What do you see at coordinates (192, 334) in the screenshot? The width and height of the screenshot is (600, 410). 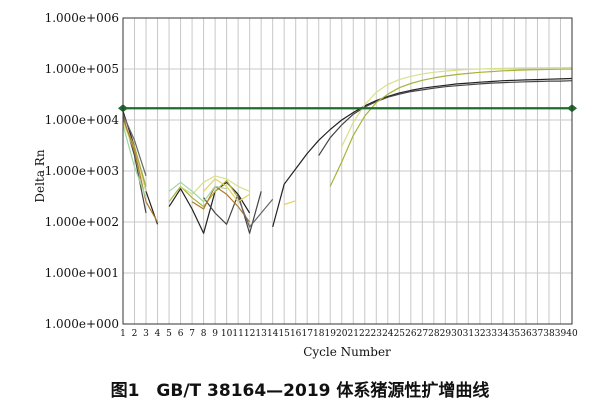 I see `x-tick-label: 7` at bounding box center [192, 334].